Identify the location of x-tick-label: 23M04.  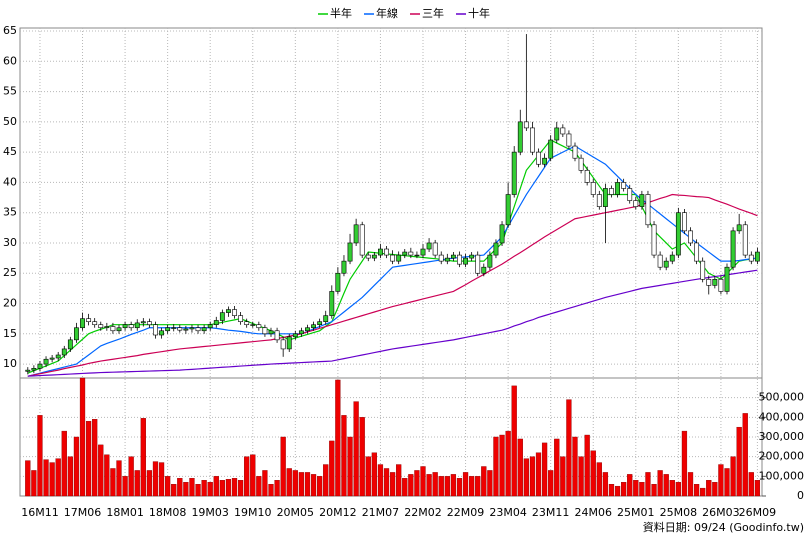
(508, 512).